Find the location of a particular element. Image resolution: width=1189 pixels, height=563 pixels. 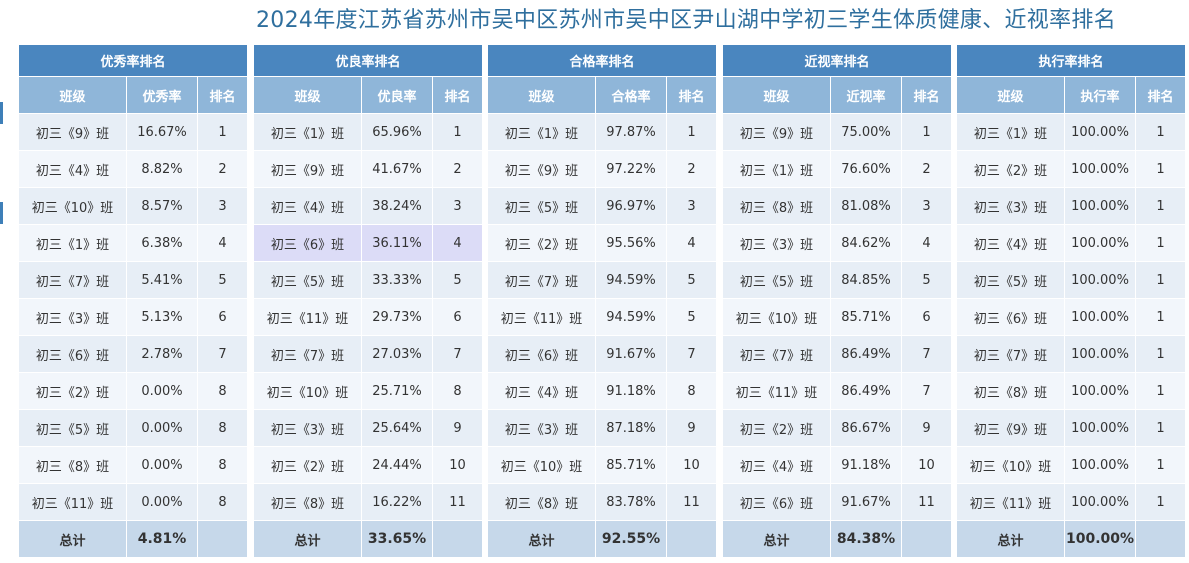

table-row: 初三《4》班 38.24% 3 is located at coordinates (368, 206).